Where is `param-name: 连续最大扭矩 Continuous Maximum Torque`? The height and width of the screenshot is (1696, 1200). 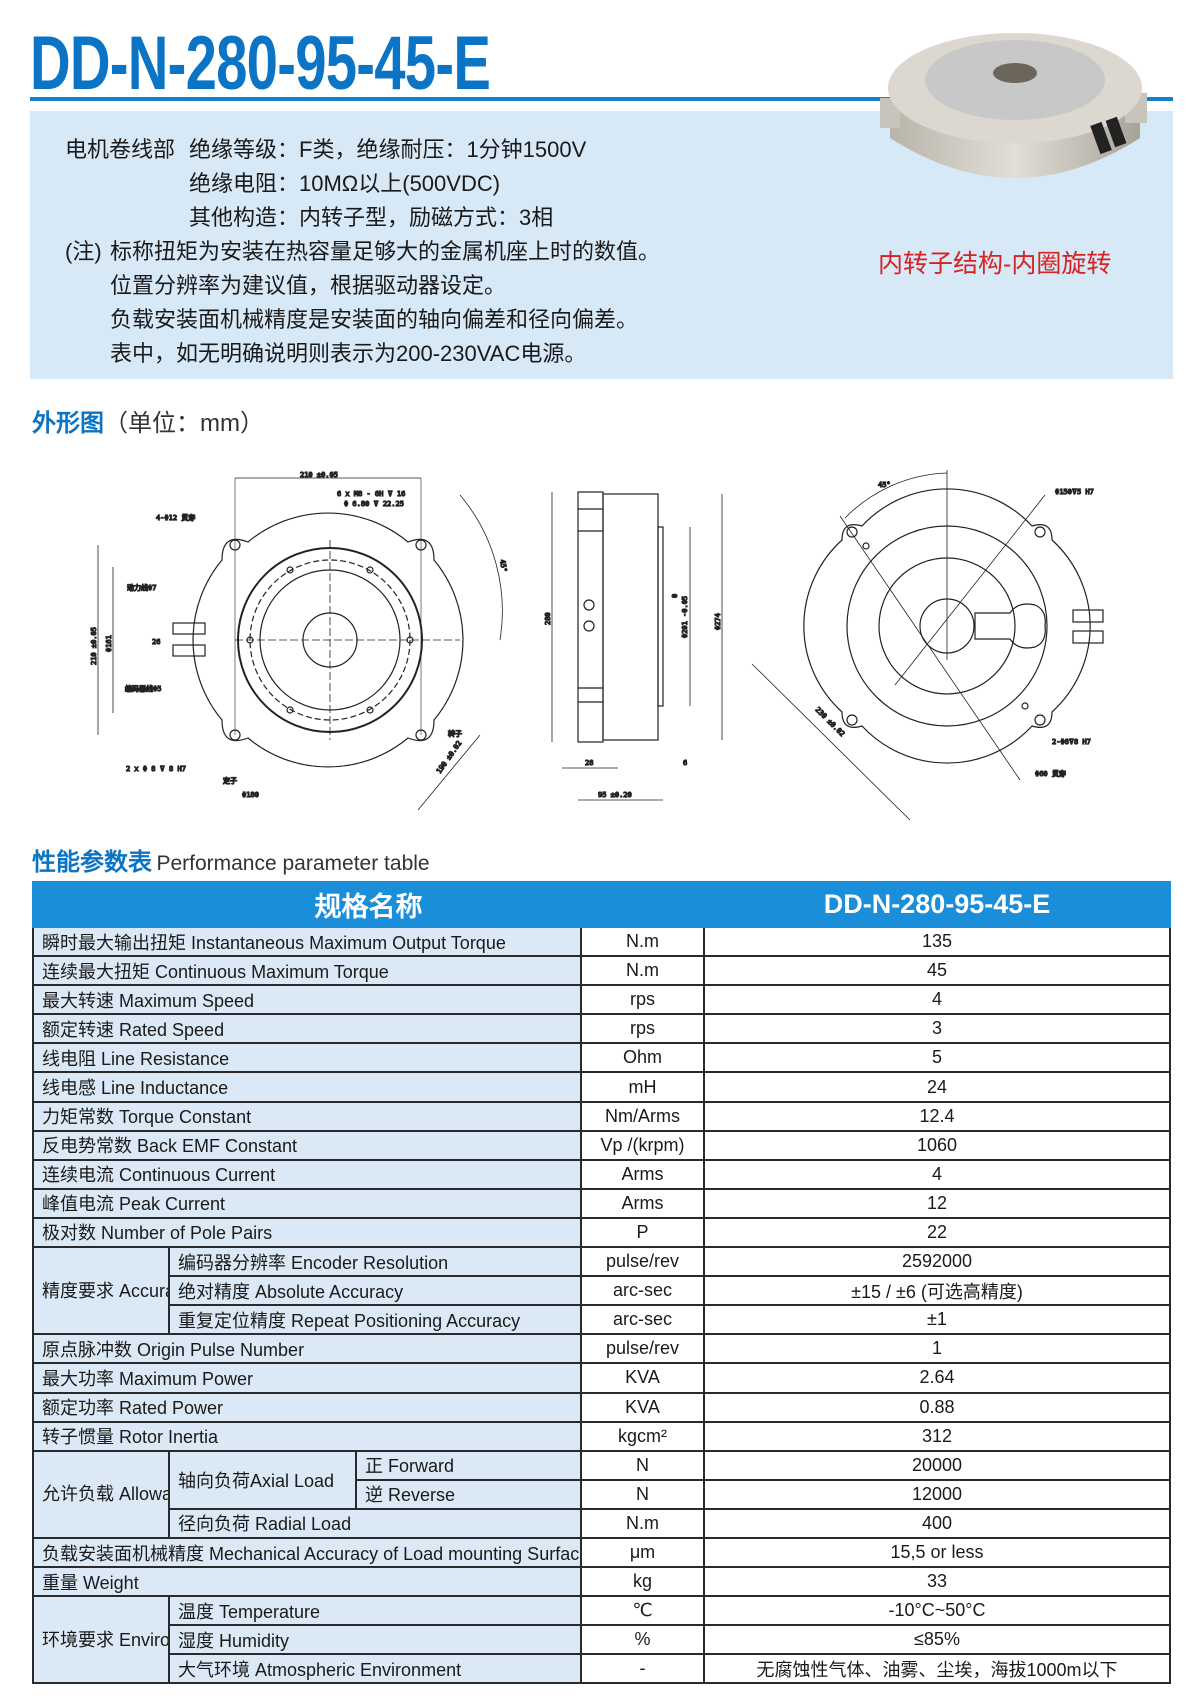
param-name: 连续最大扭矩 Continuous Maximum Torque is located at coordinates (307, 971).